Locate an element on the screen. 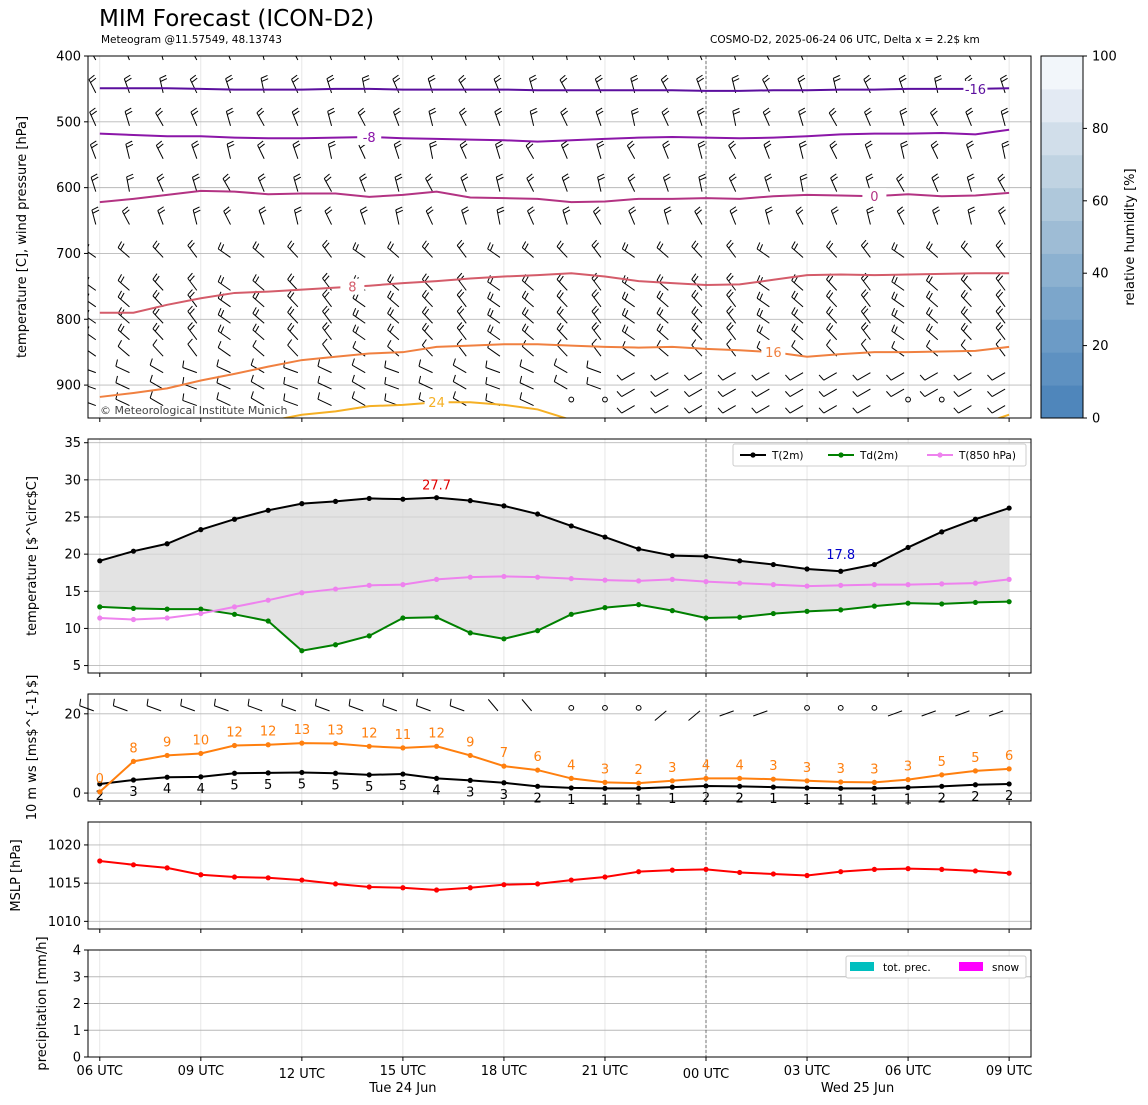 This screenshot has height=1105, width=1148. y-tick-label: 0 is located at coordinates (77, 794).